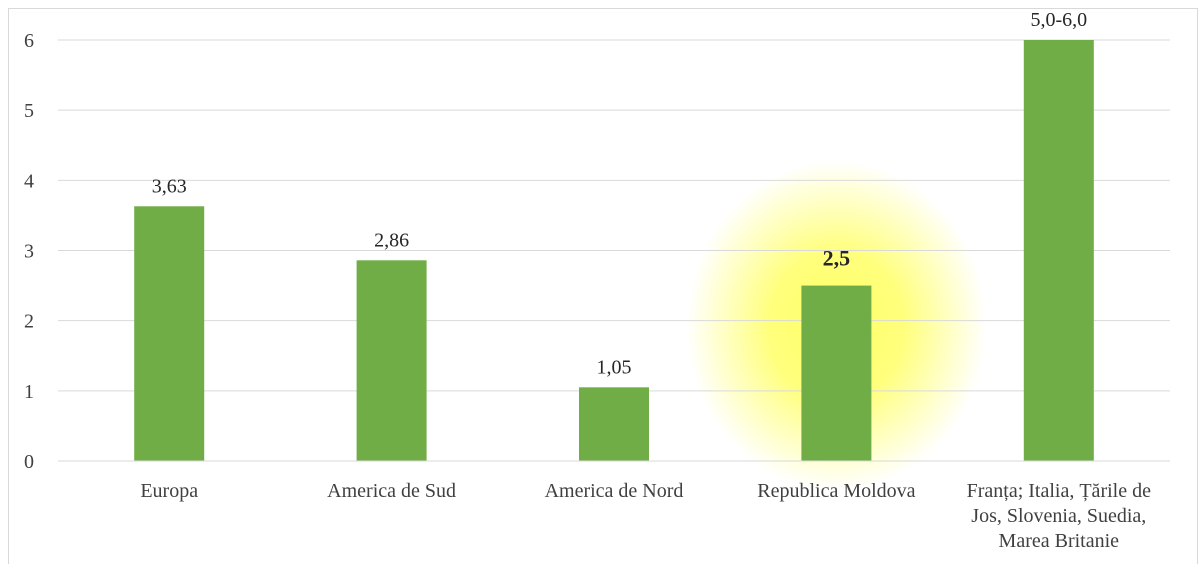  I want to click on x-tick-label: Franța; Italia, Țările de, so click(1059, 491).